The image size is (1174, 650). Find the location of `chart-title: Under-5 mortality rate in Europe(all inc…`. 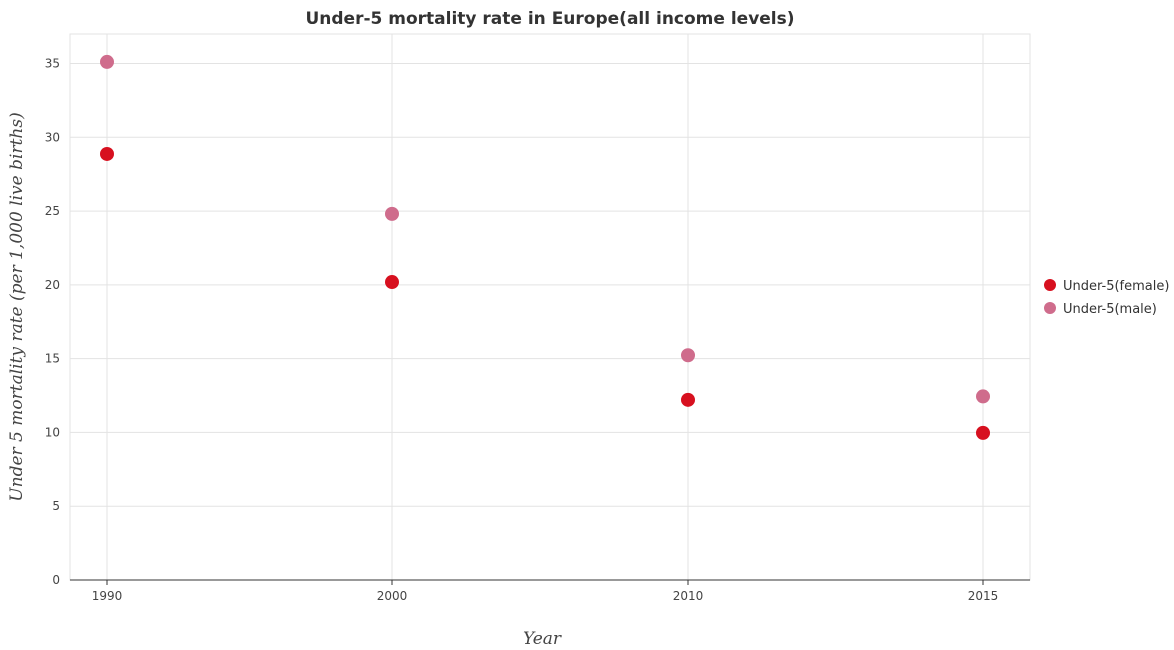

chart-title: Under-5 mortality rate in Europe(all inc… is located at coordinates (549, 19).